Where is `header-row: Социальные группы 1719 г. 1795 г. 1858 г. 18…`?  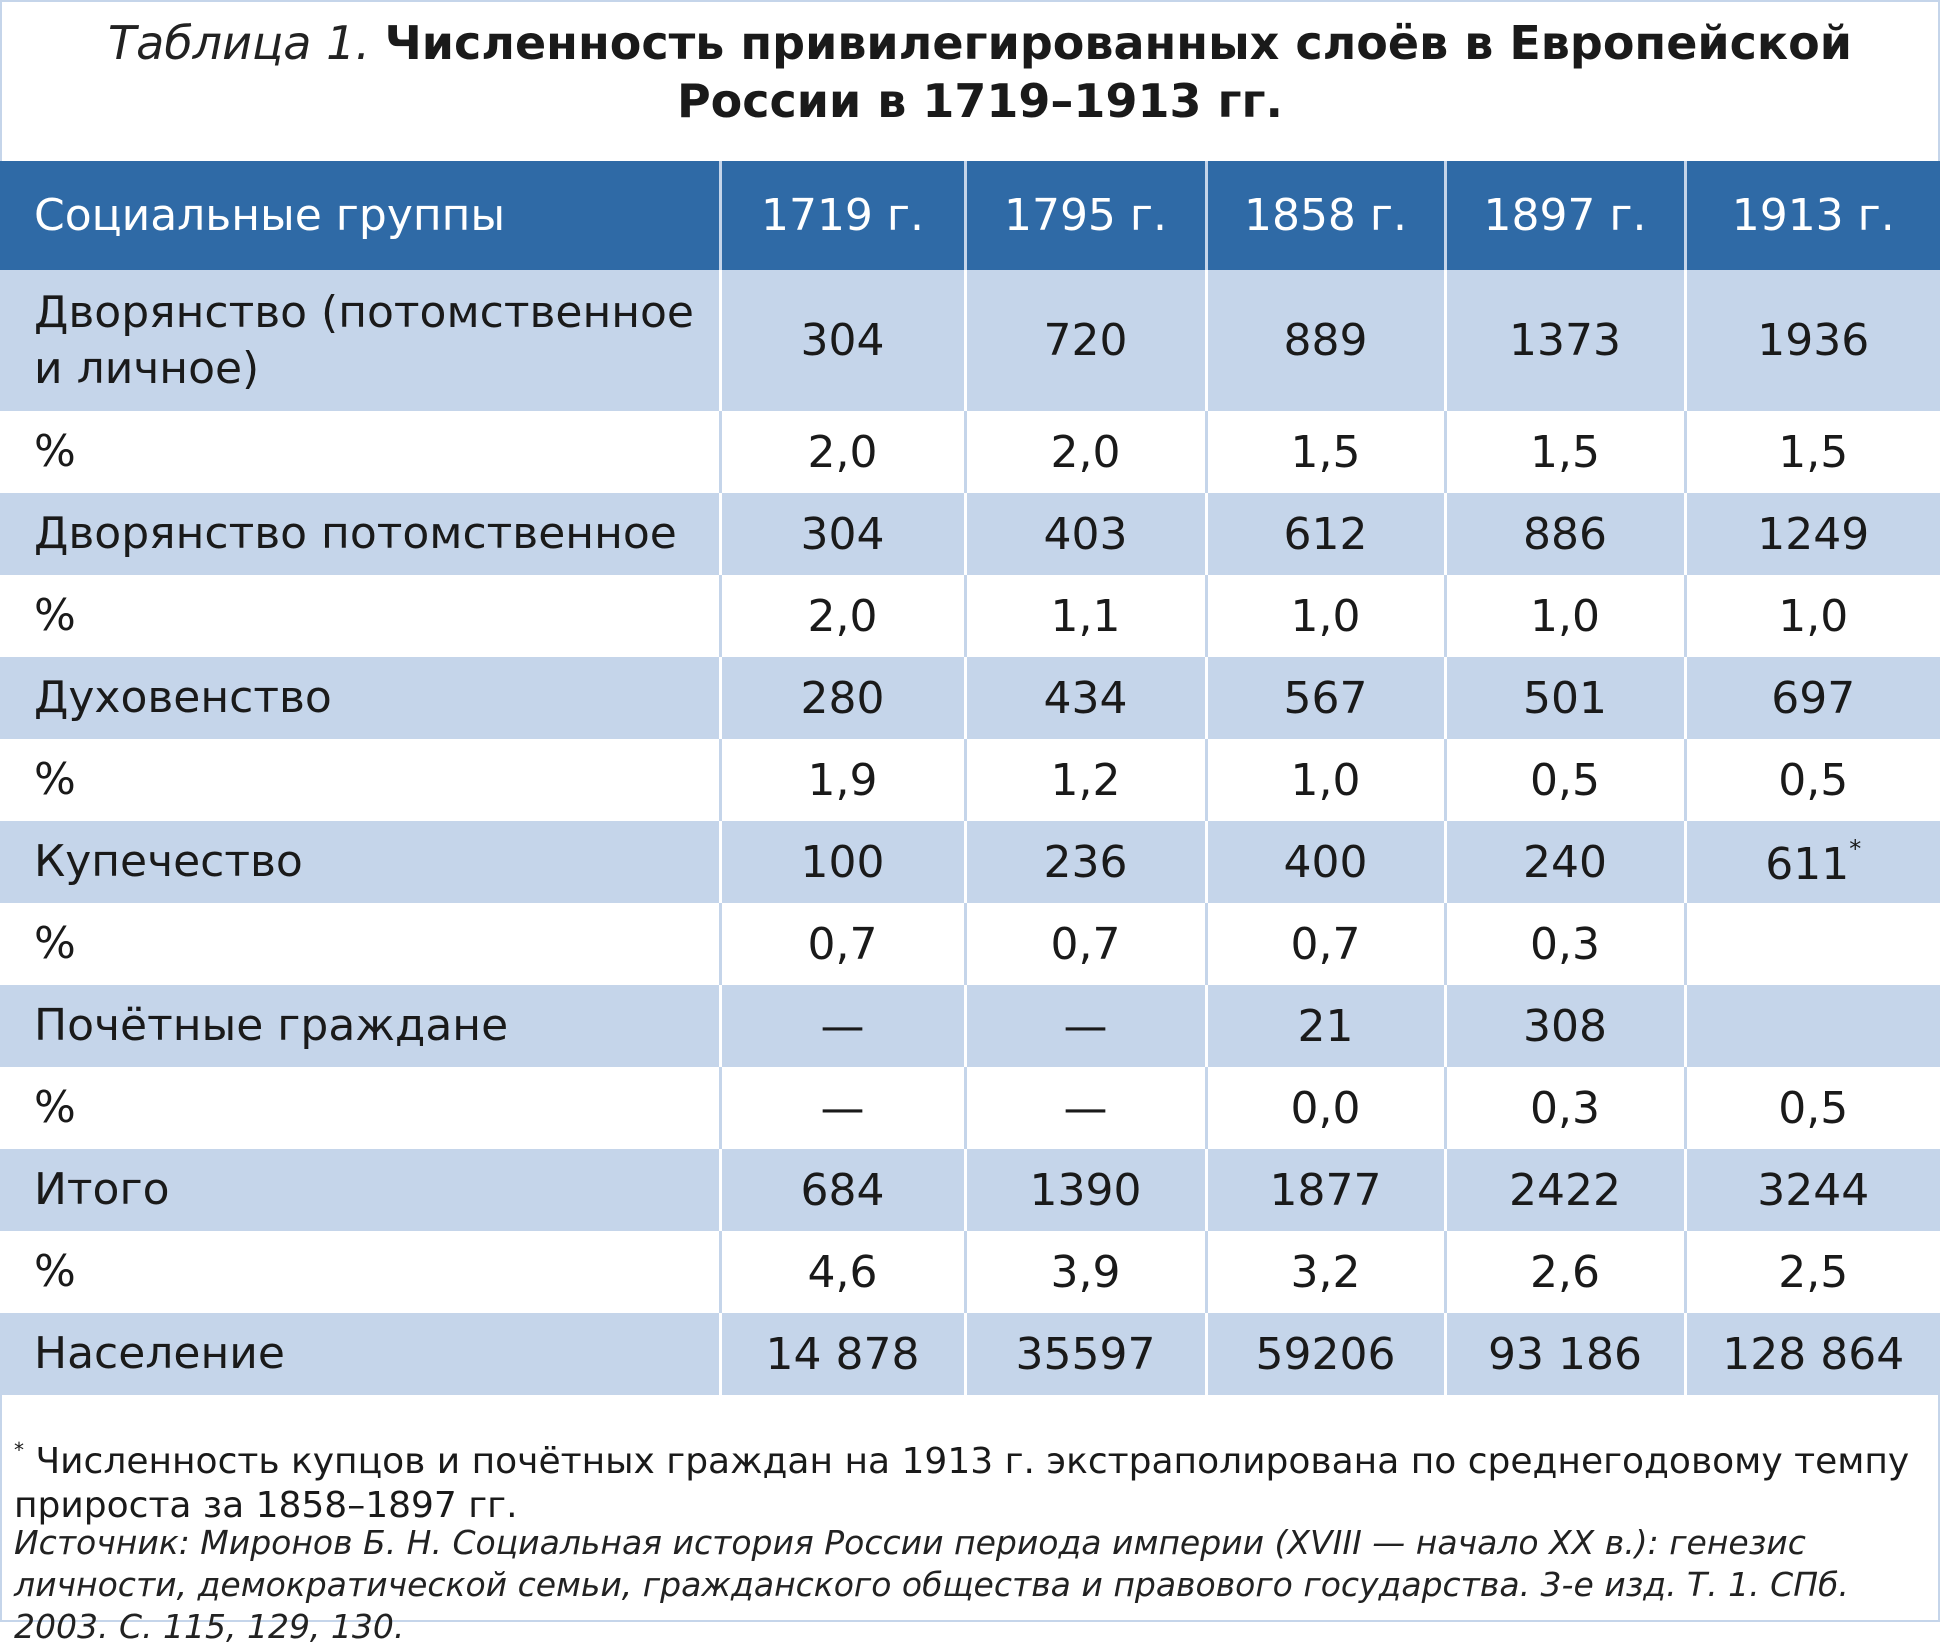
header-row: Социальные группы 1719 г. 1795 г. 1858 г. 18… is located at coordinates (970, 215).